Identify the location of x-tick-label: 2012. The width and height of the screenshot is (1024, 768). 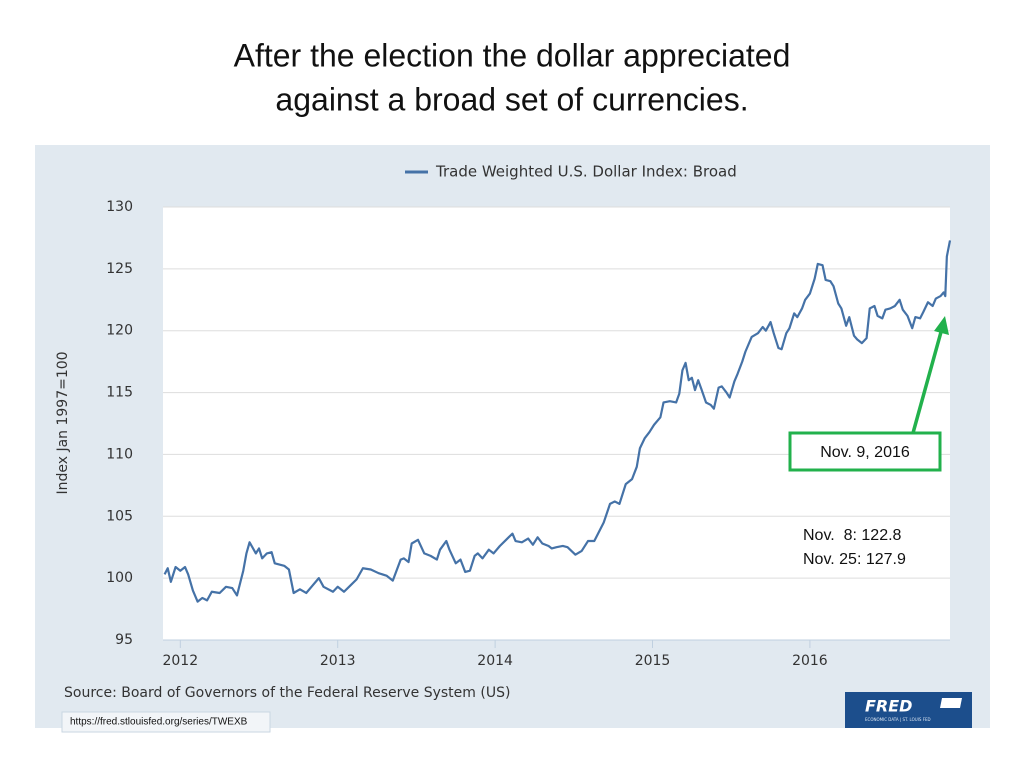
(180, 661).